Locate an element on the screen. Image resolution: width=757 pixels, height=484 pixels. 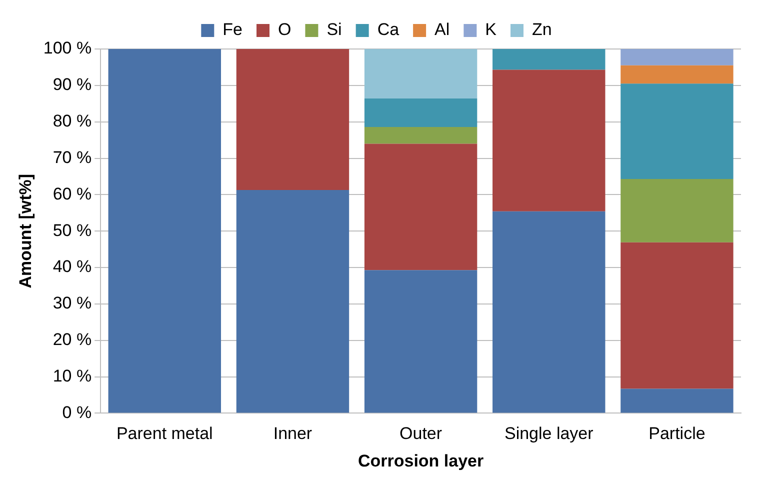
legend-label: Al is located at coordinates (442, 30).